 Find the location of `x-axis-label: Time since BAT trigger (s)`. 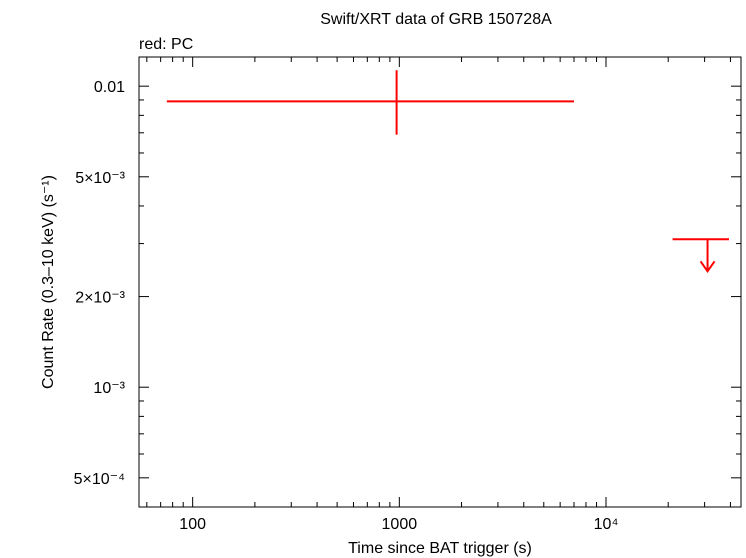

x-axis-label: Time since BAT trigger (s) is located at coordinates (440, 548).